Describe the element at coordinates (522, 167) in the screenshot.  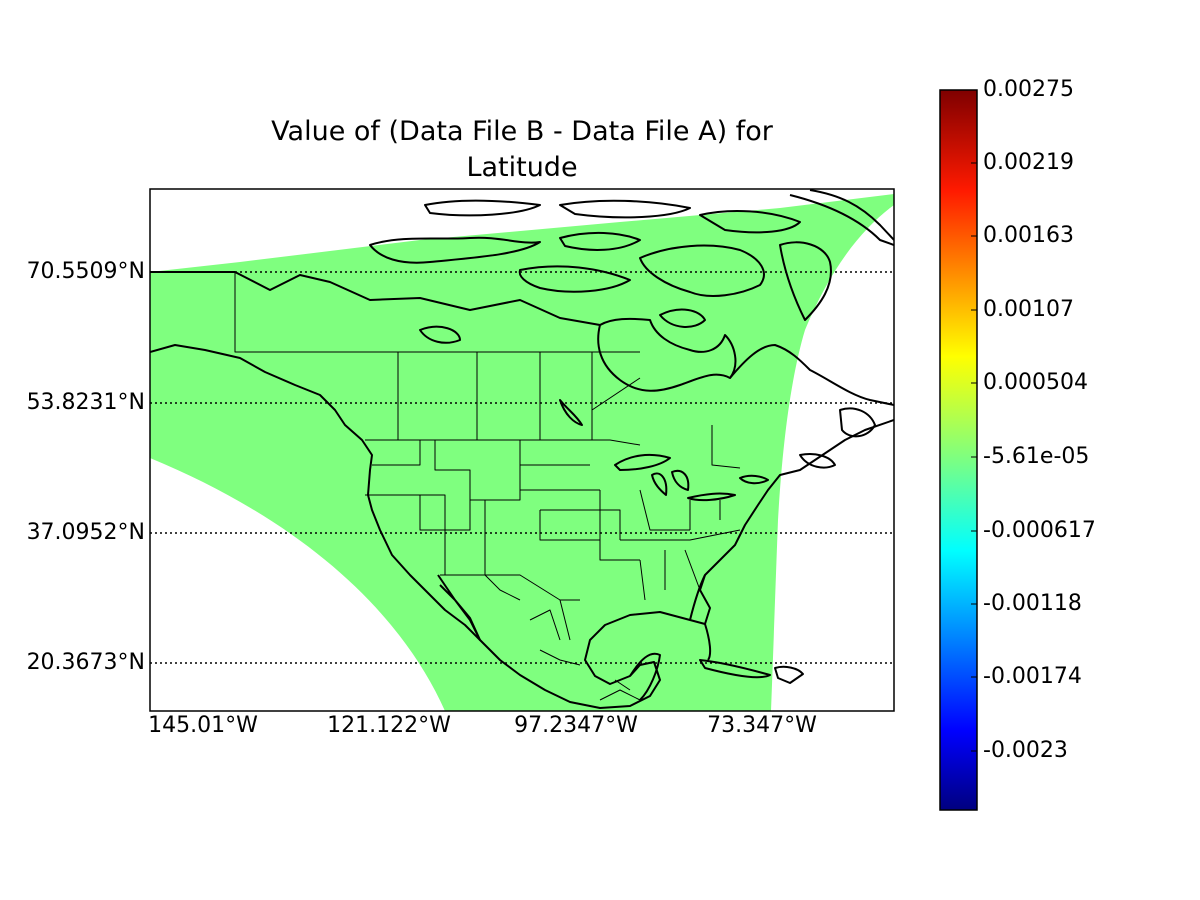
I see `chart-title-line-2: Latitude` at that location.